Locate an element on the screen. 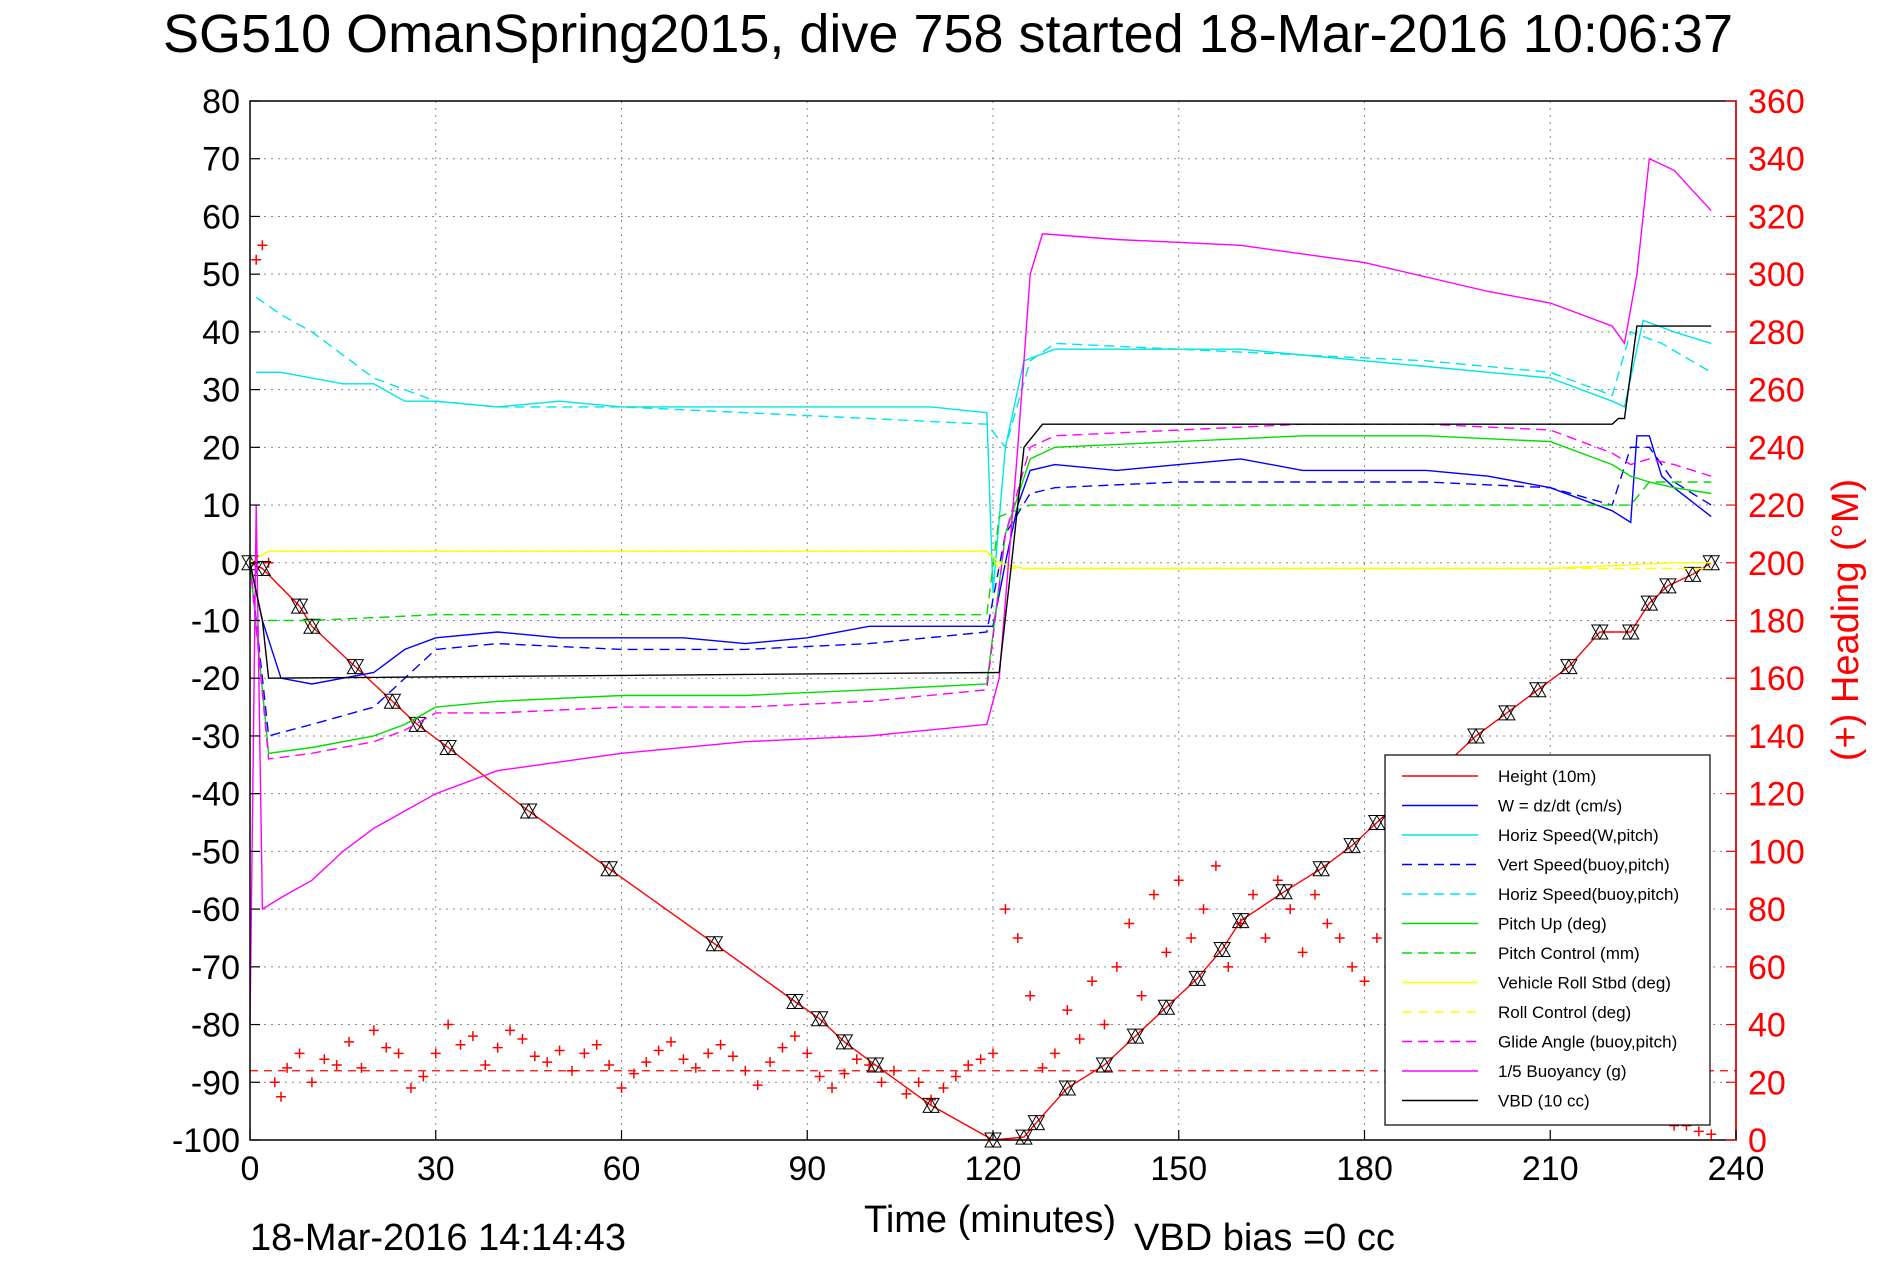 This screenshot has height=1262, width=1891. y2-tick-label: 320 is located at coordinates (1776, 217).